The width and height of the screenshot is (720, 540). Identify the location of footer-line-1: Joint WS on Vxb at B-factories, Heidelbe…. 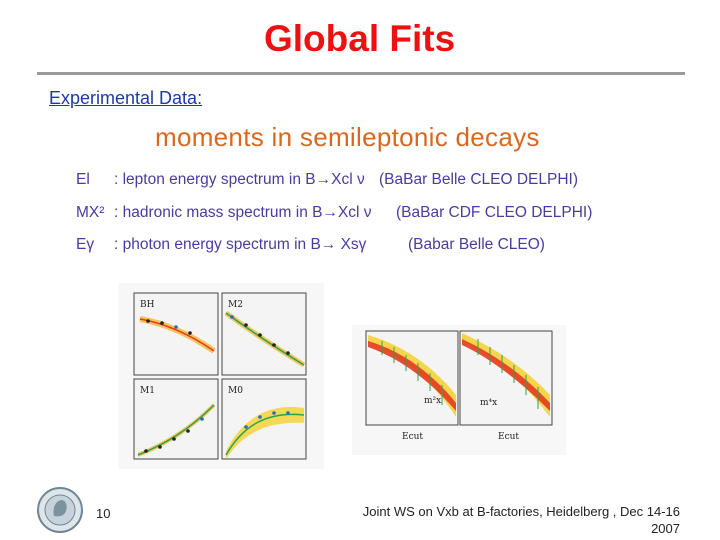
(521, 511).